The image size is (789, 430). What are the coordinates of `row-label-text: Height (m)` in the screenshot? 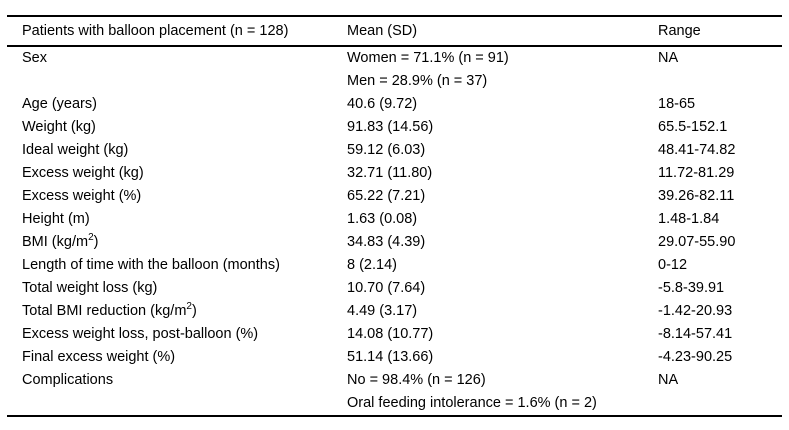 It's located at (56, 219).